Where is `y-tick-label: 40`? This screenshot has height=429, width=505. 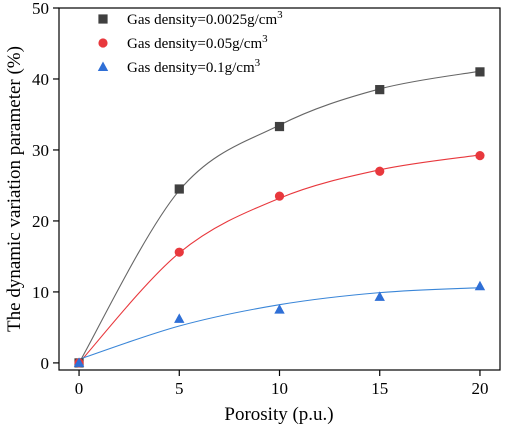 y-tick-label: 40 is located at coordinates (40, 79).